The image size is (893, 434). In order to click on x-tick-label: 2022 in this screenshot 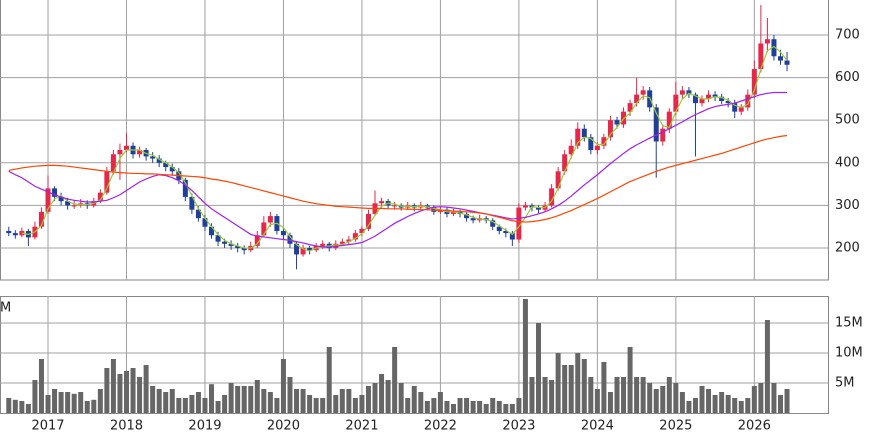, I will do `click(440, 426)`.